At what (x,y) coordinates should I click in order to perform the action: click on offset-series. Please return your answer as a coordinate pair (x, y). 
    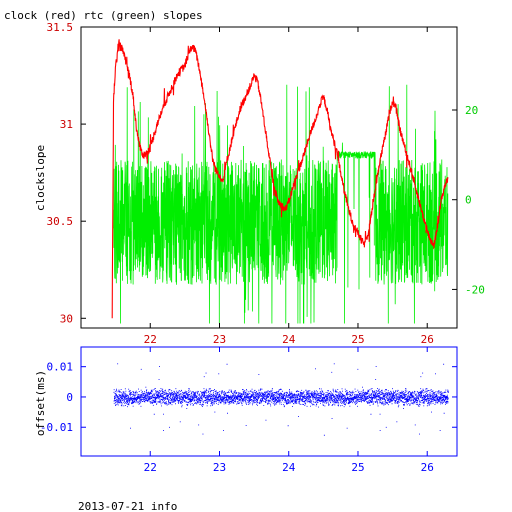
    Looking at the image, I should click on (281, 399).